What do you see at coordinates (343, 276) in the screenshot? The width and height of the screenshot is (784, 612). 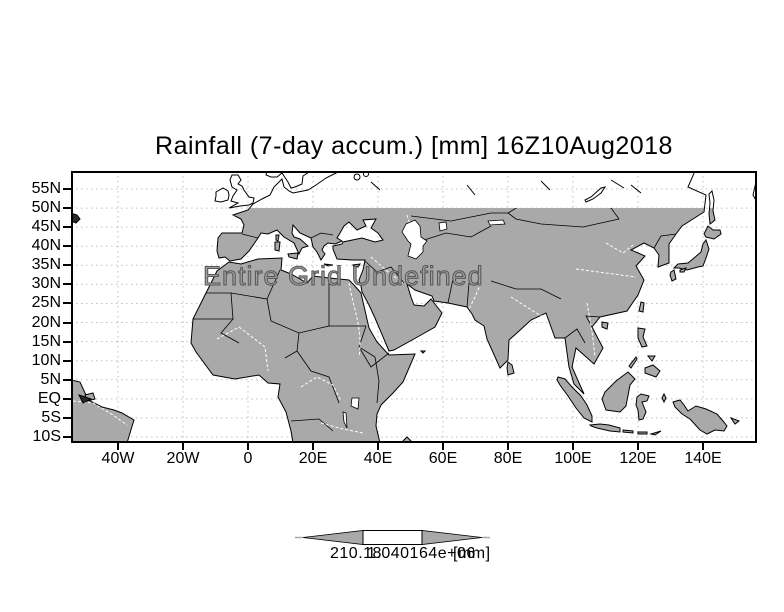 I see `grid-undefined-message: Entire Grid Undefined` at bounding box center [343, 276].